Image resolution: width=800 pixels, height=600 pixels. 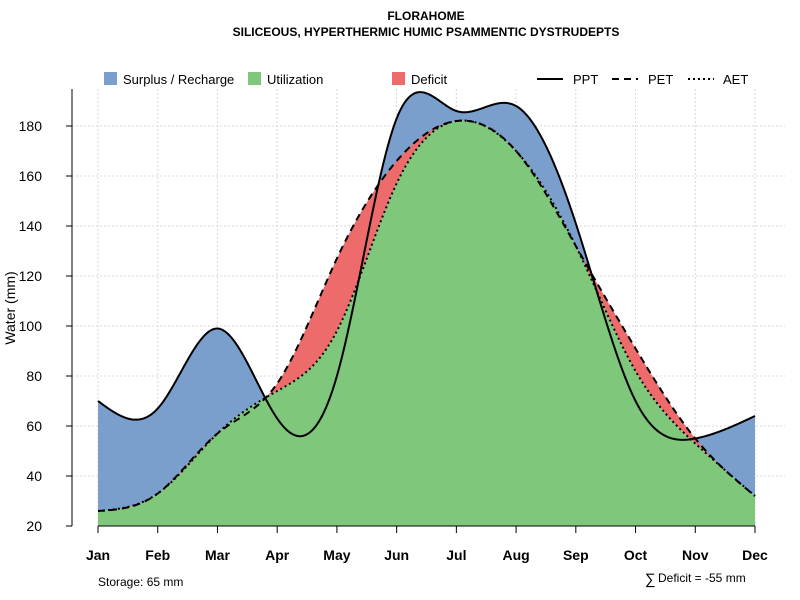 What do you see at coordinates (31, 326) in the screenshot?
I see `y-tick-label-100: 100` at bounding box center [31, 326].